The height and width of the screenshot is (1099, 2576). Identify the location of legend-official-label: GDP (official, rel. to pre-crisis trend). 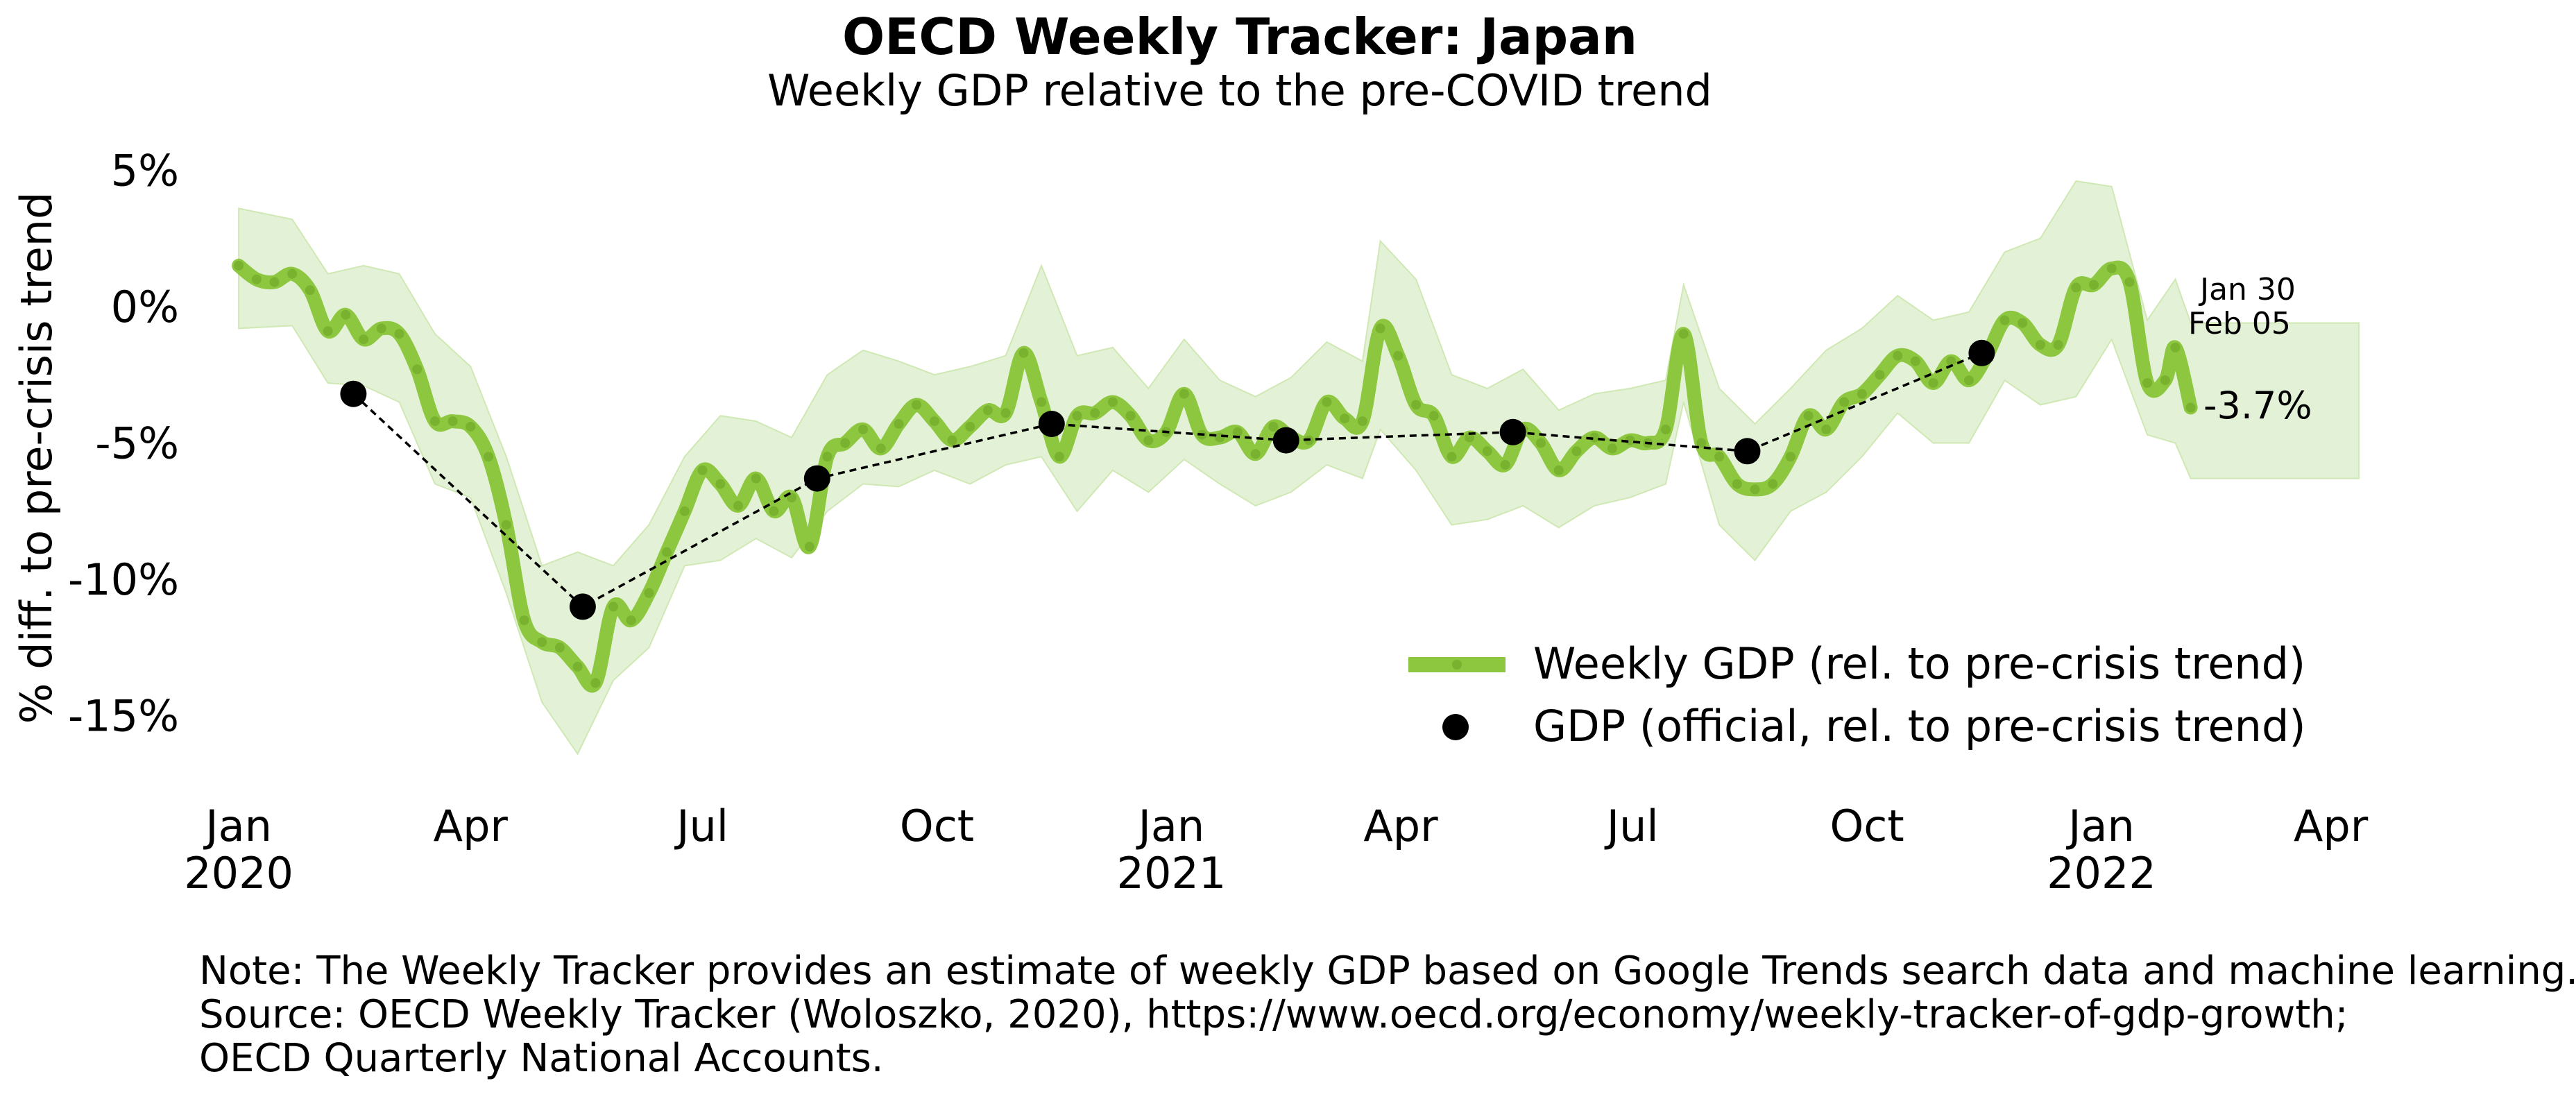
(1919, 726).